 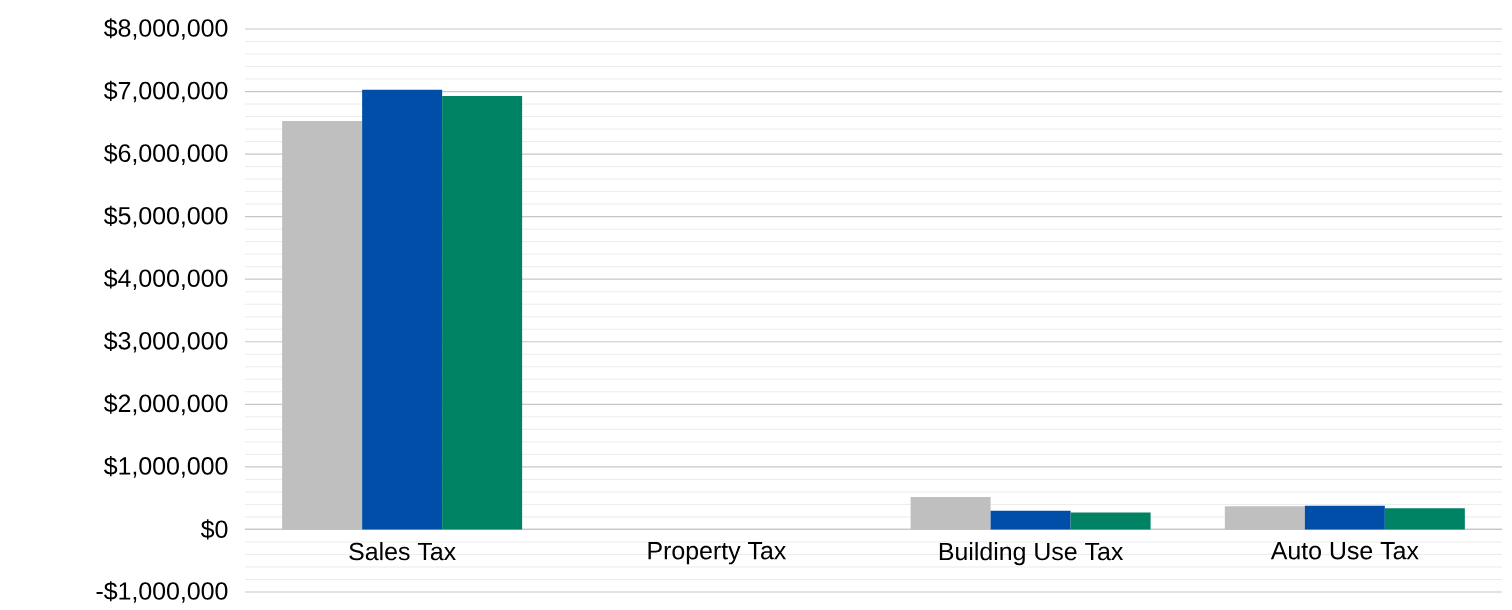 What do you see at coordinates (166, 404) in the screenshot?
I see `y-tick-label: $2,000,000` at bounding box center [166, 404].